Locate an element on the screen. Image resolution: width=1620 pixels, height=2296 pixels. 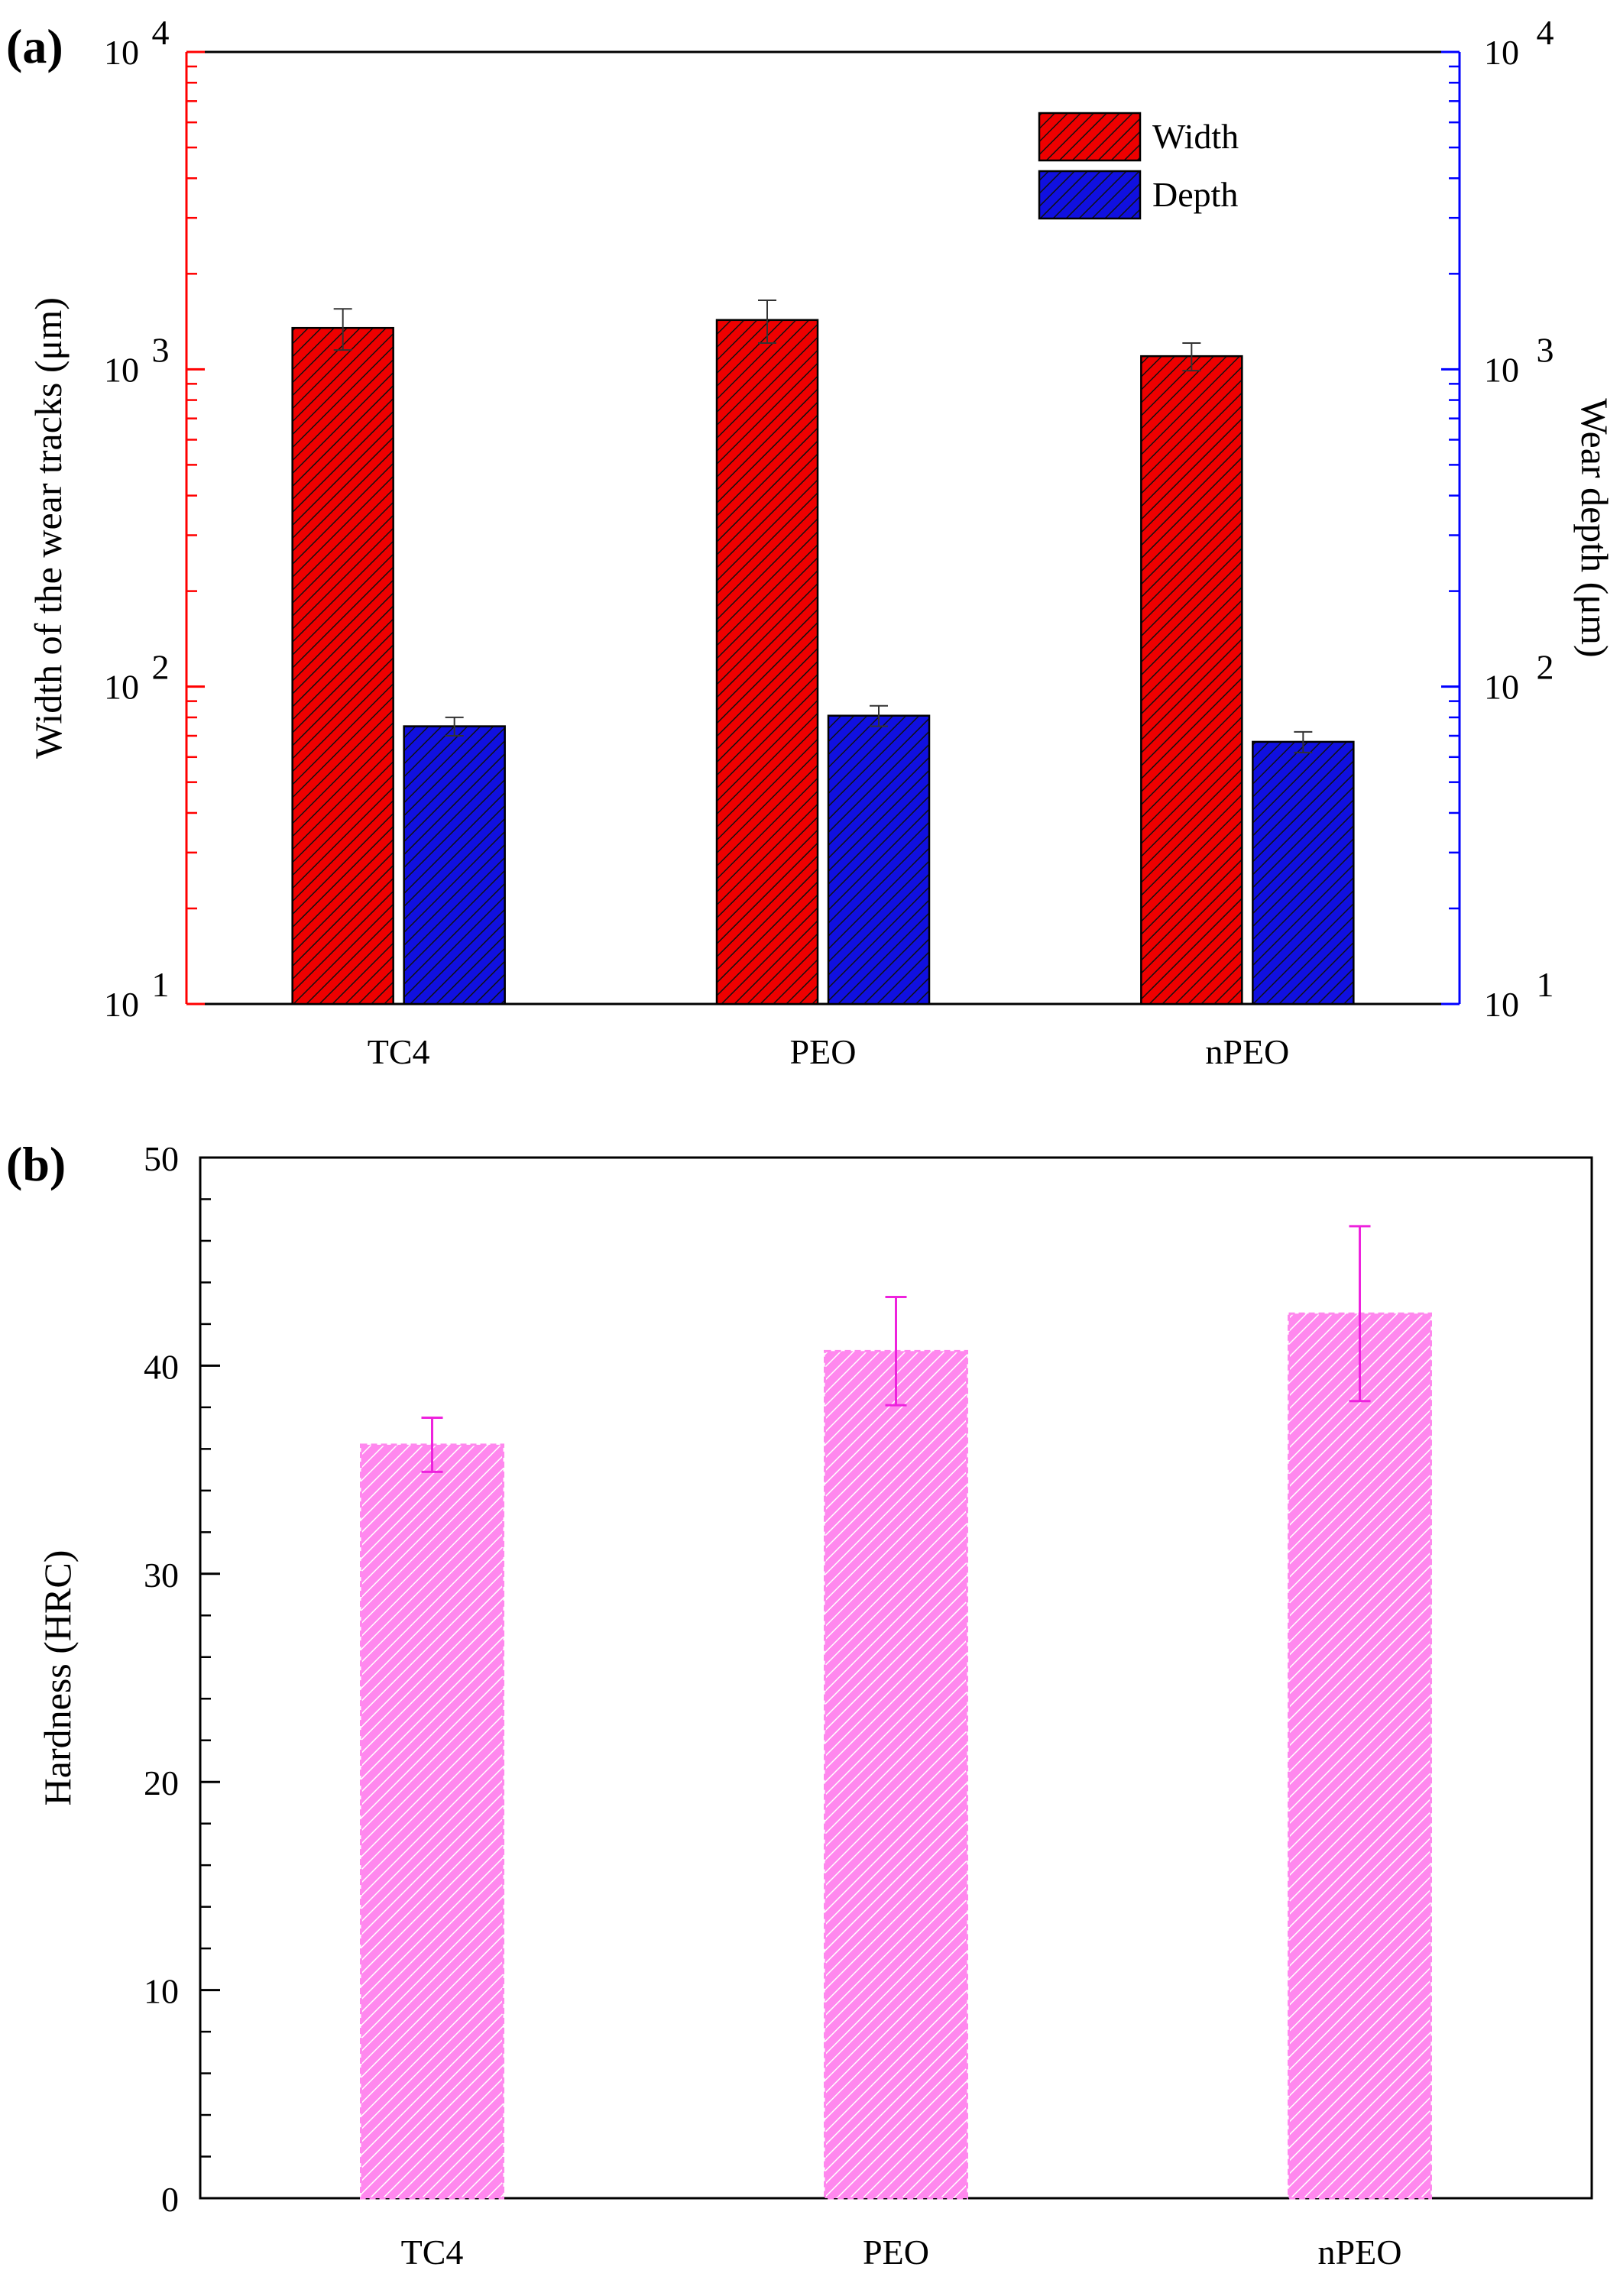
panel-a-x-tick-label: TC4 is located at coordinates (399, 1051).